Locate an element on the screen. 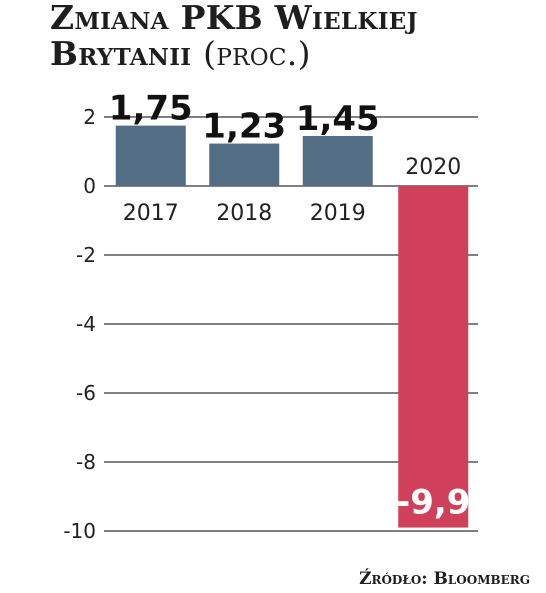  bar-2017 is located at coordinates (150, 155).